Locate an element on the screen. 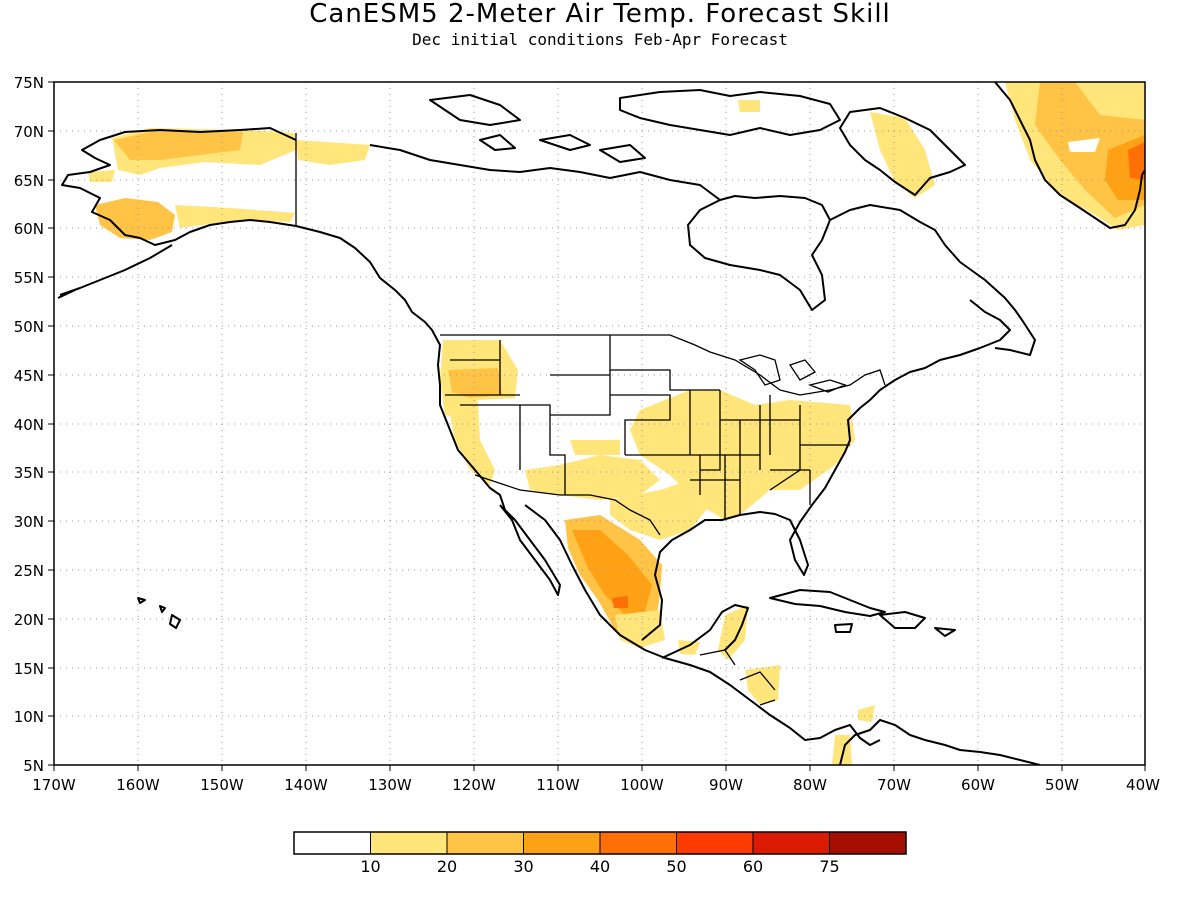  lon-label-170w: 170W is located at coordinates (54, 785).